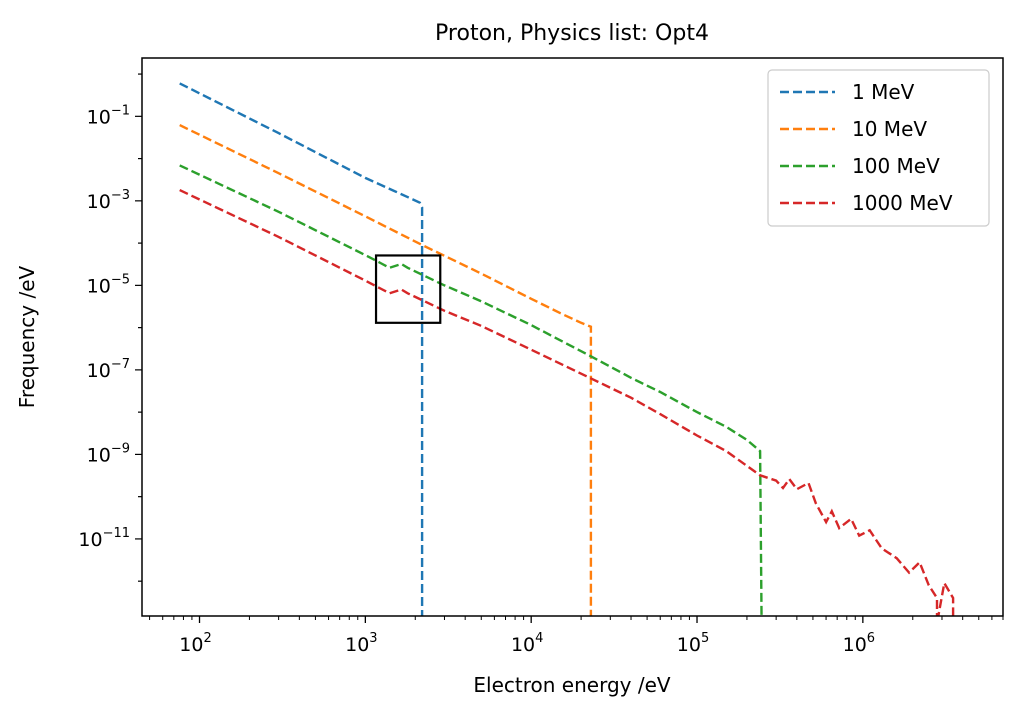  Describe the element at coordinates (902, 203) in the screenshot. I see `legend-label: 1000 MeV` at that location.